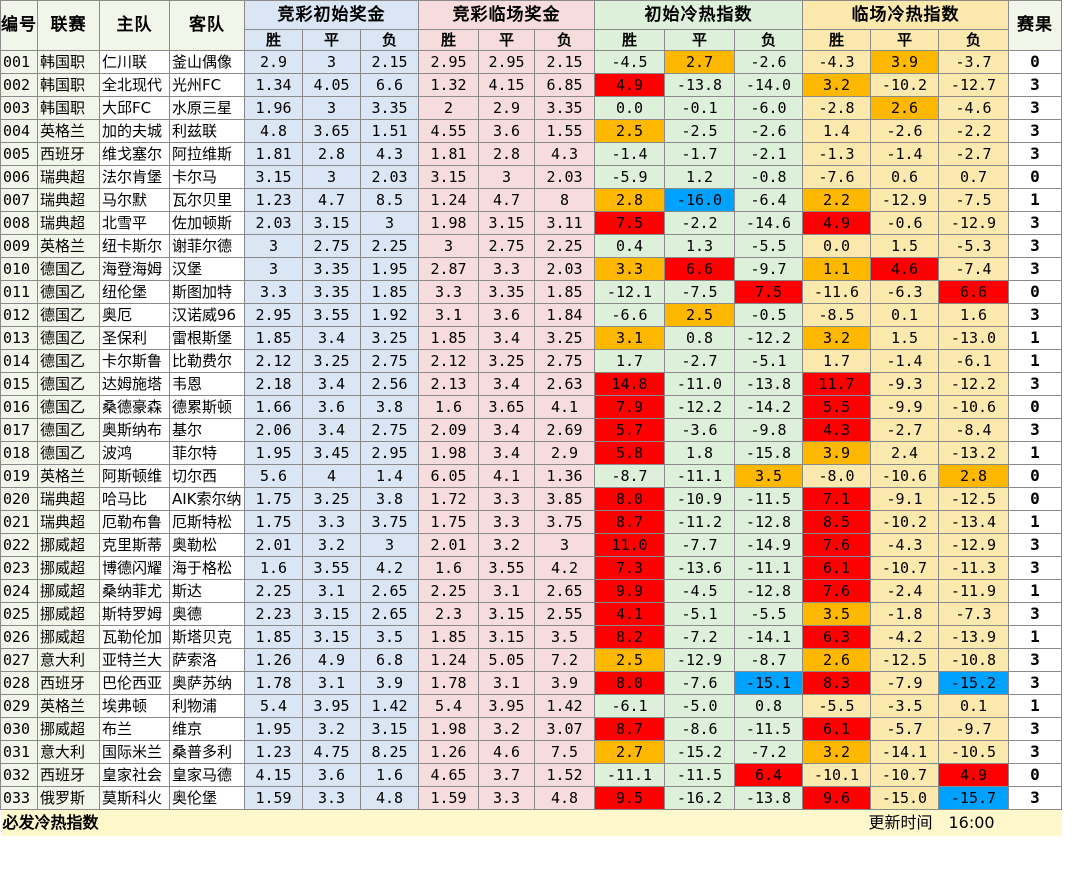  I want to click on cell-initial-index: -5.0, so click(699, 706).